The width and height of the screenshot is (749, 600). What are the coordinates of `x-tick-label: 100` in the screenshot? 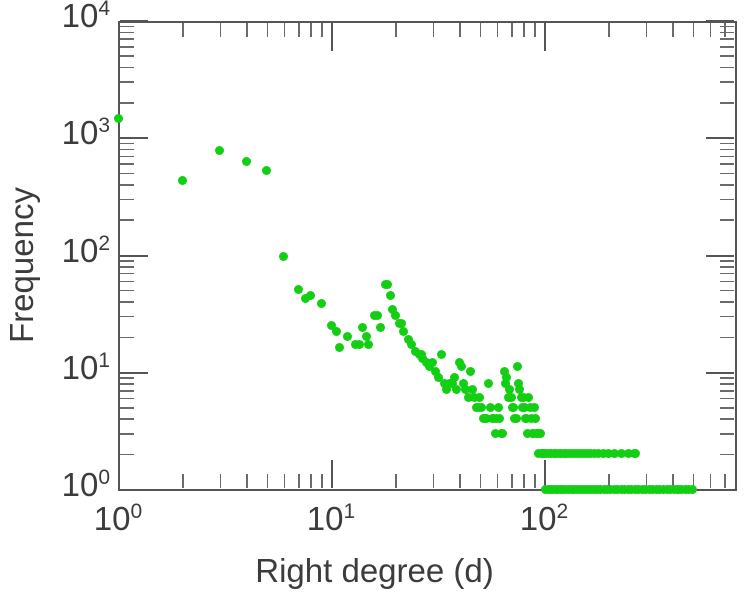 It's located at (118, 518).